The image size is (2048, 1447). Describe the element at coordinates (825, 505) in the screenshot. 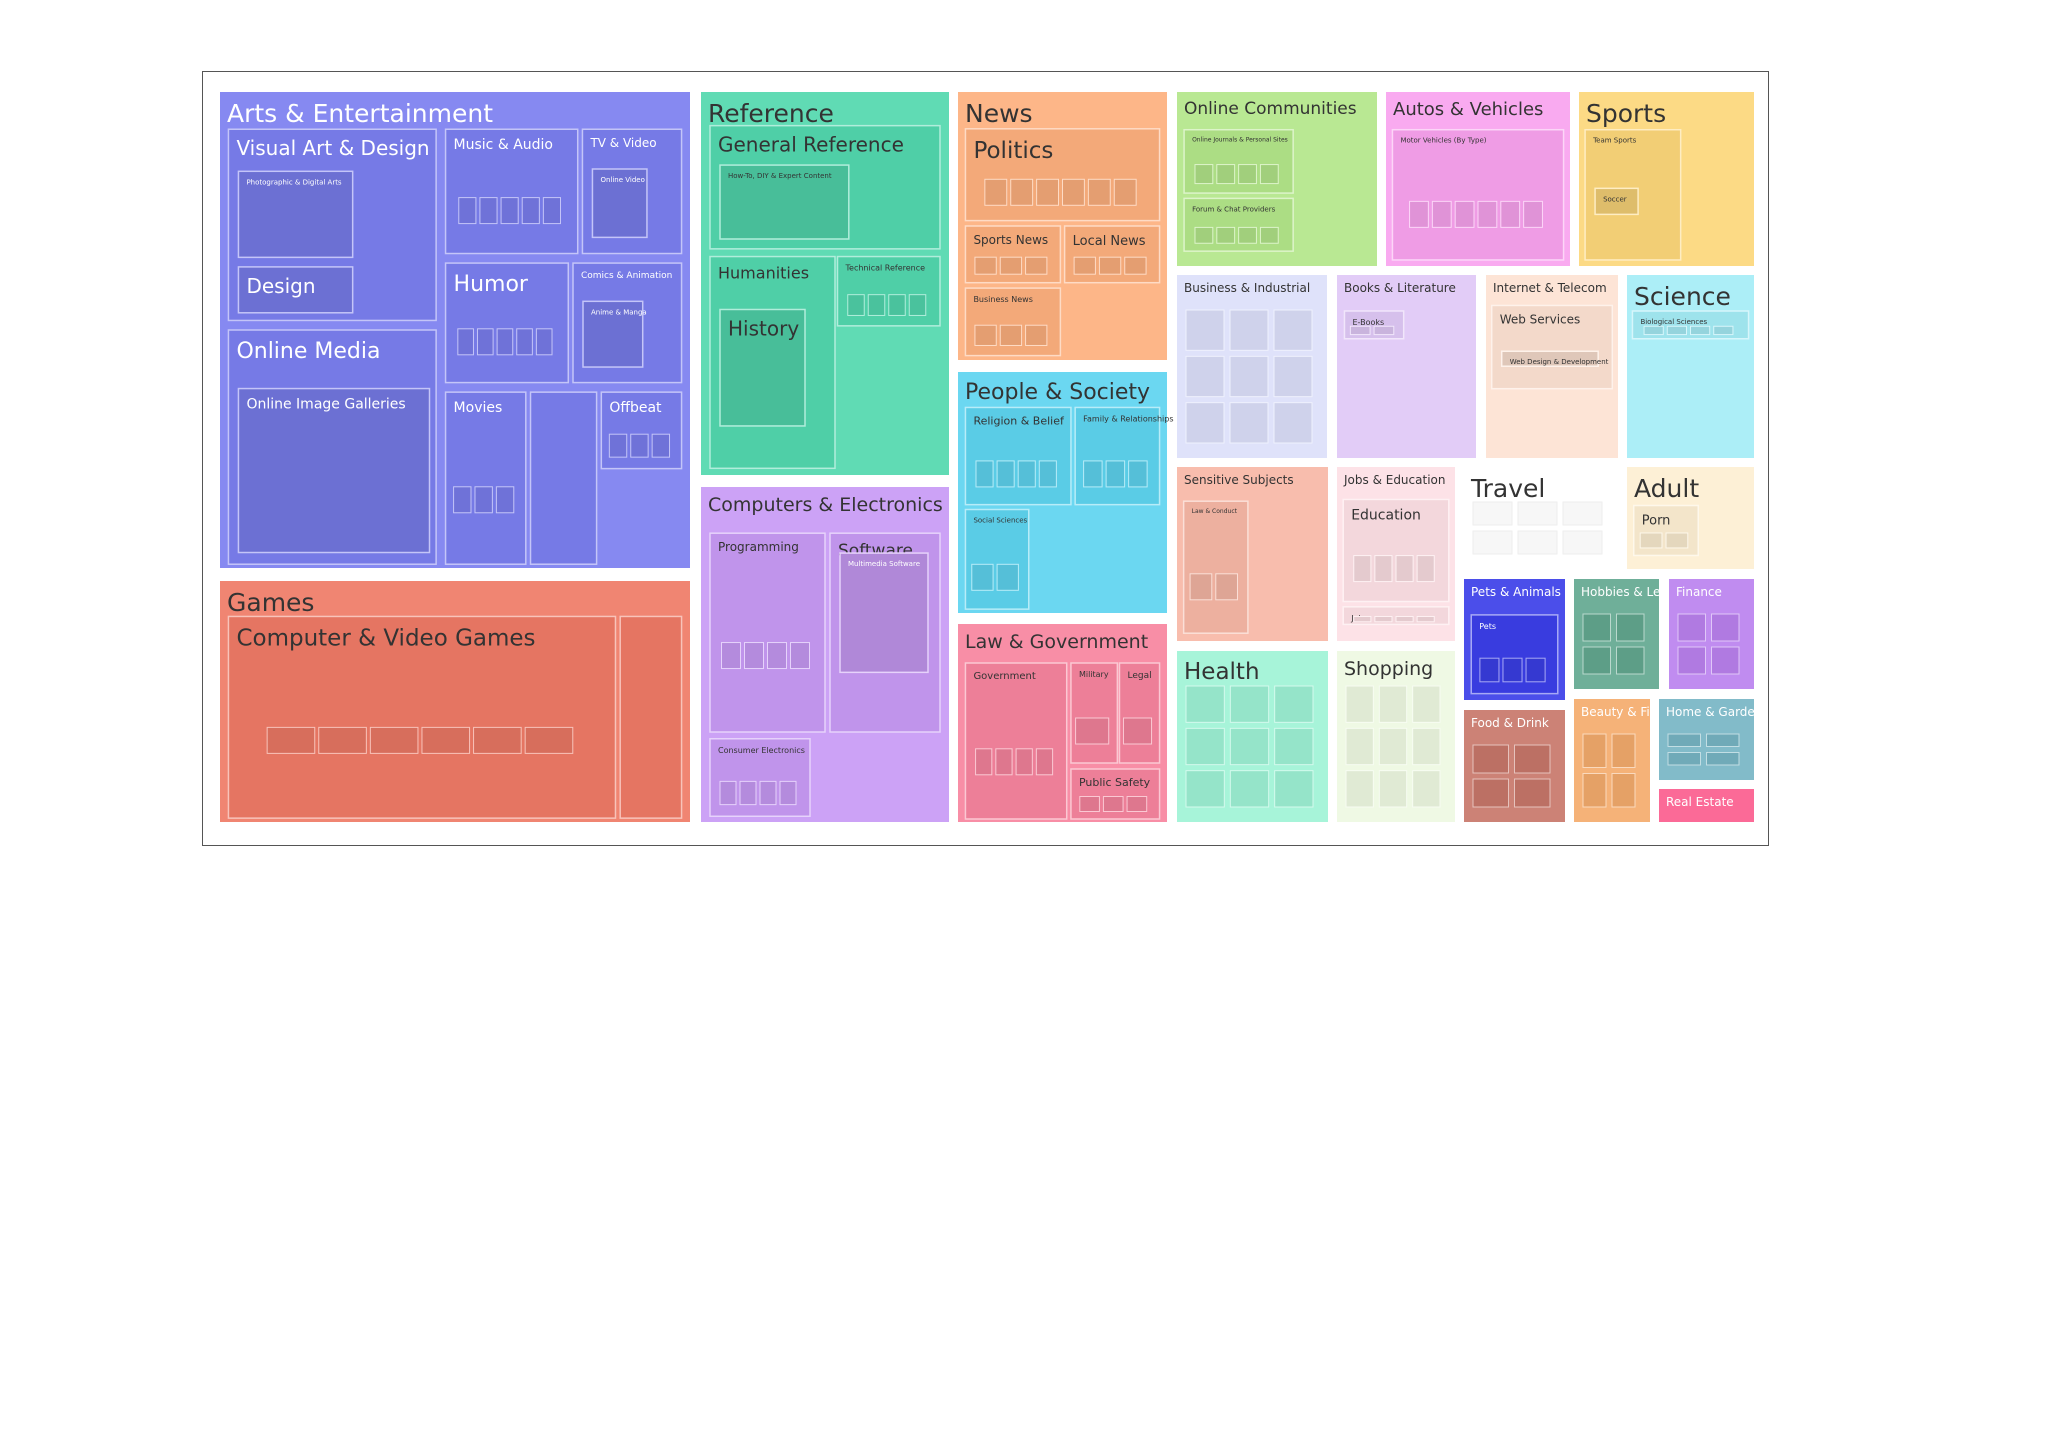

I see `tile-label-computers-and-electronics: Computers & Electronics` at that location.